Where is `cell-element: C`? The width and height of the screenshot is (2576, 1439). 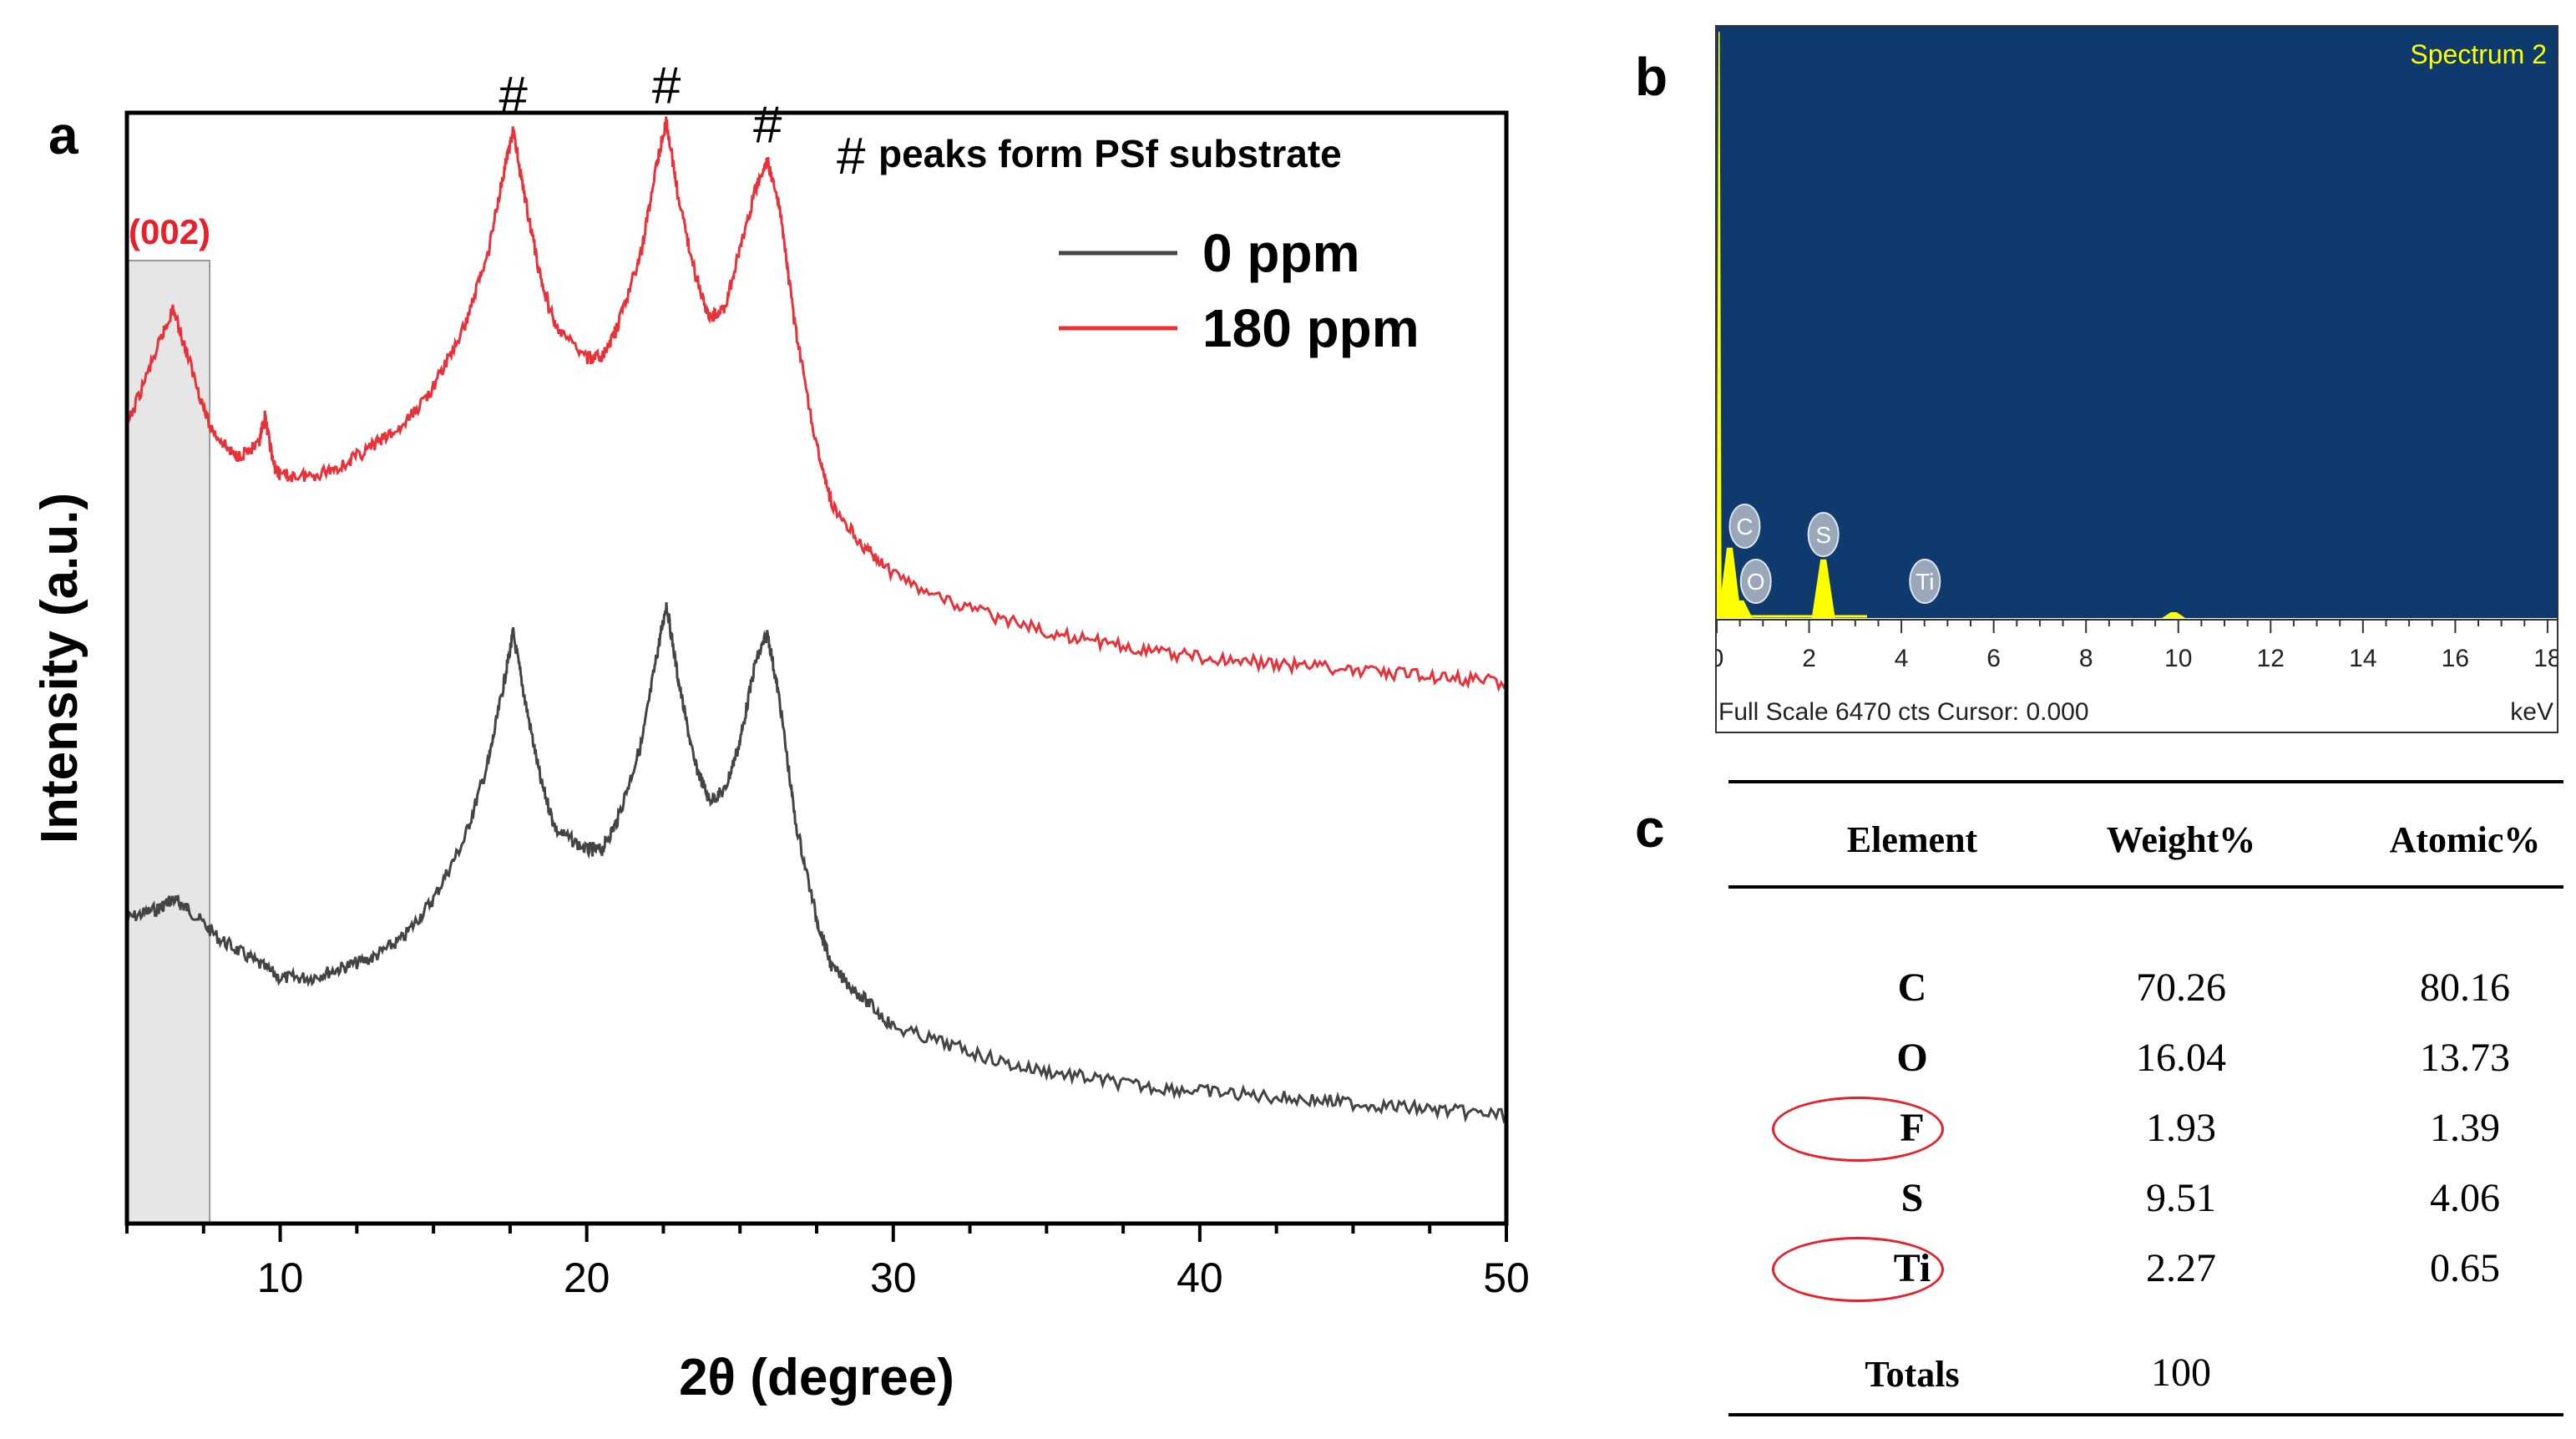
cell-element: C is located at coordinates (1912, 988).